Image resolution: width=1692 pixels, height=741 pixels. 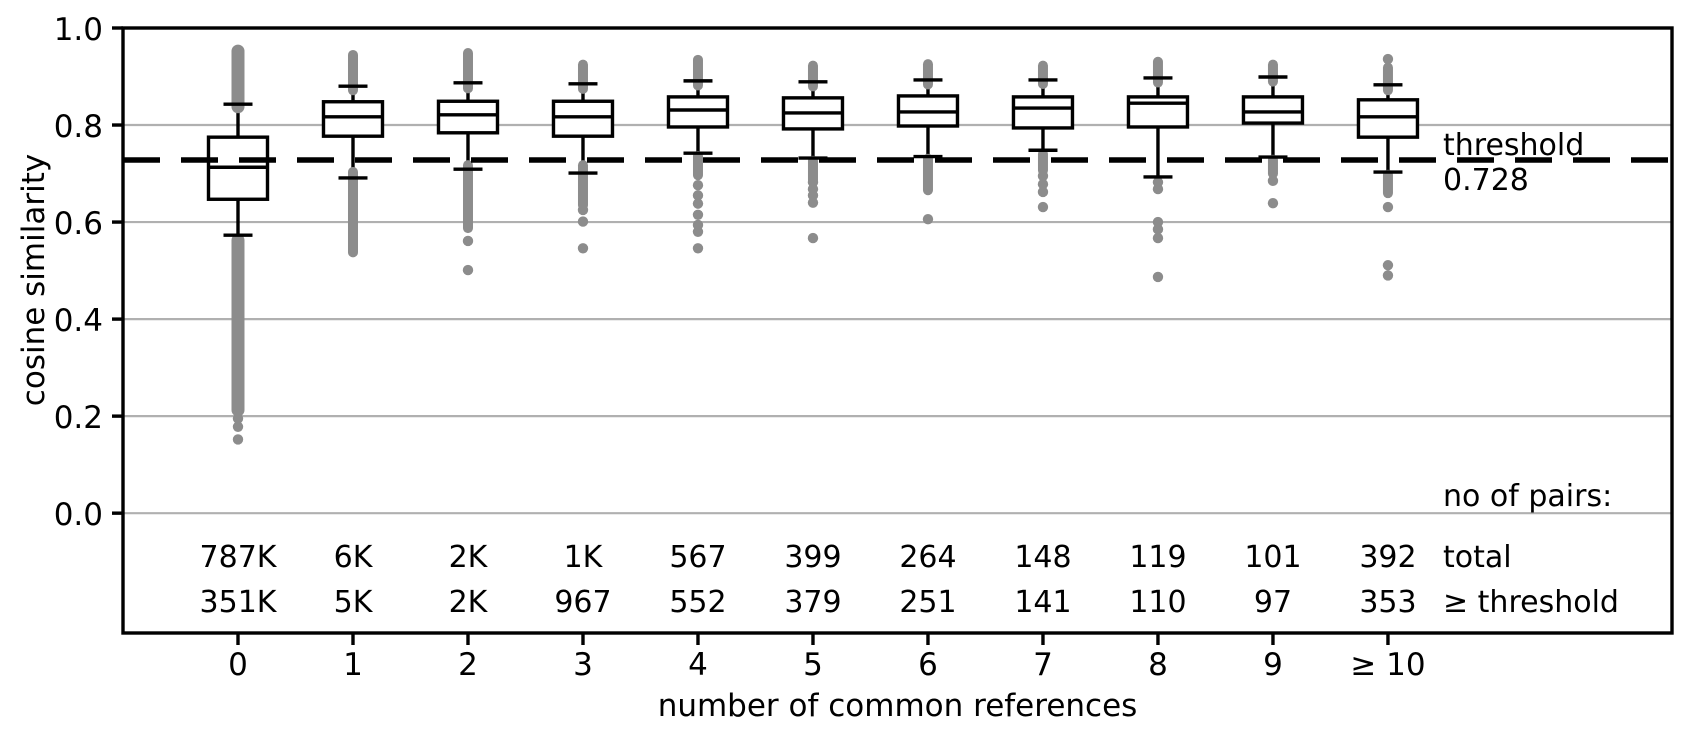 What do you see at coordinates (1531, 602) in the screenshot?
I see `counts-threshold-row-label: ≥ threshold` at bounding box center [1531, 602].